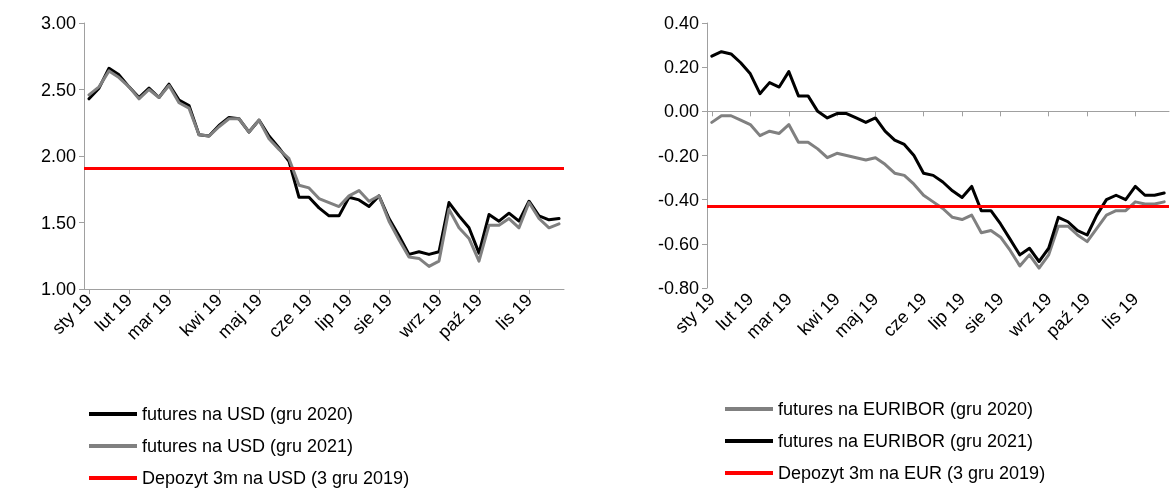  I want to click on y-tick-label: 2.00, so click(58, 156).